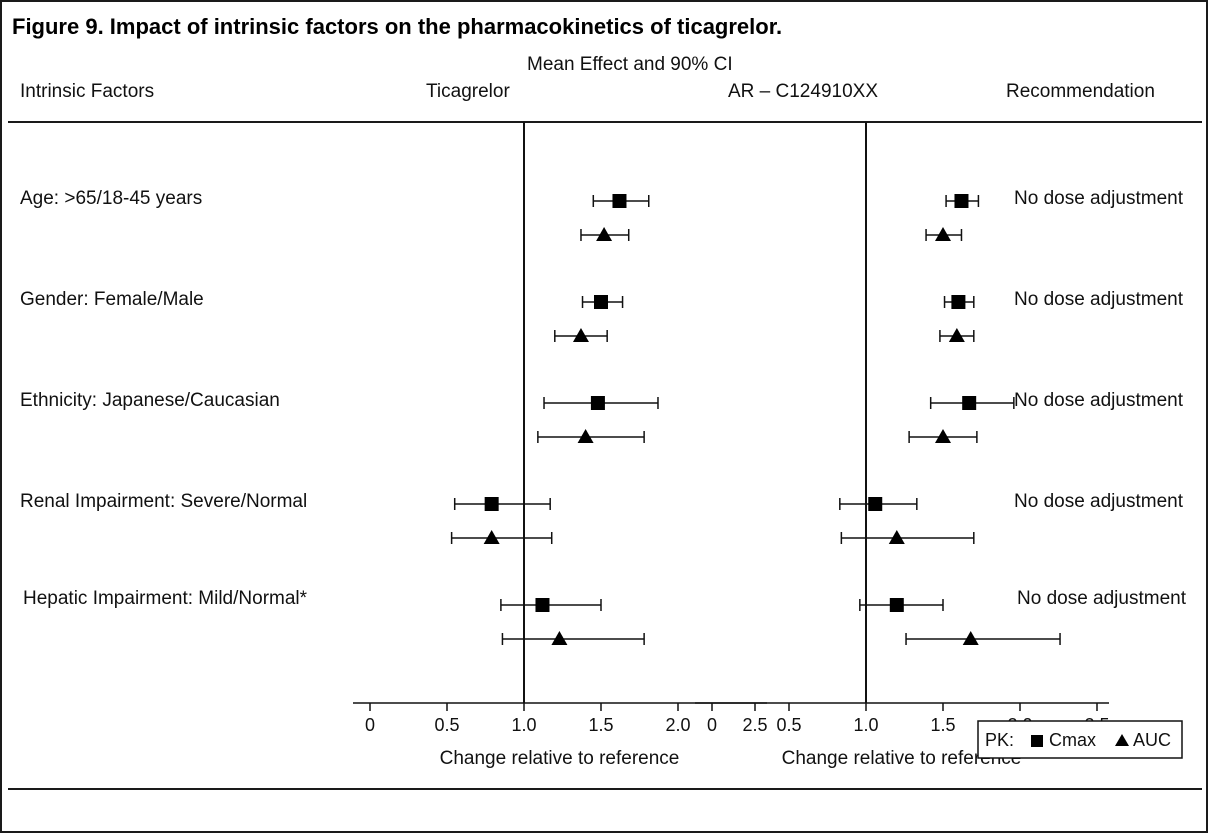 This screenshot has width=1208, height=833. Describe the element at coordinates (111, 198) in the screenshot. I see `factor-label: Age: >65/18-45 years` at that location.